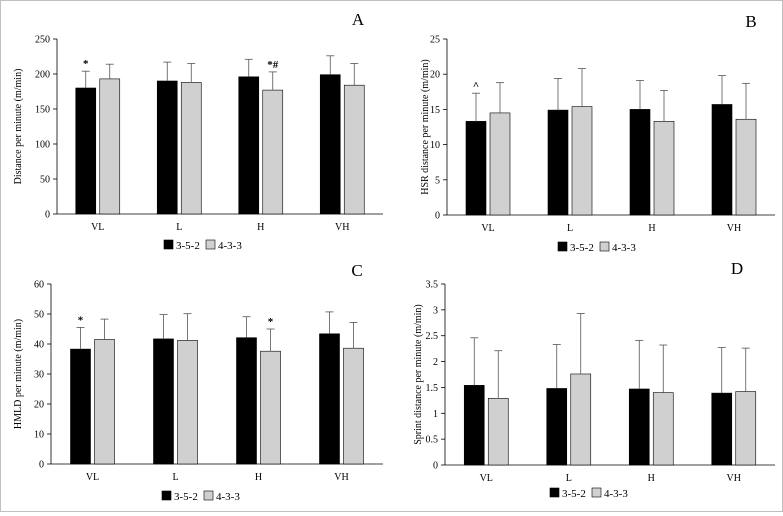 The width and height of the screenshot is (783, 516). What do you see at coordinates (435, 362) in the screenshot?
I see `y-tick-label: 2` at bounding box center [435, 362].